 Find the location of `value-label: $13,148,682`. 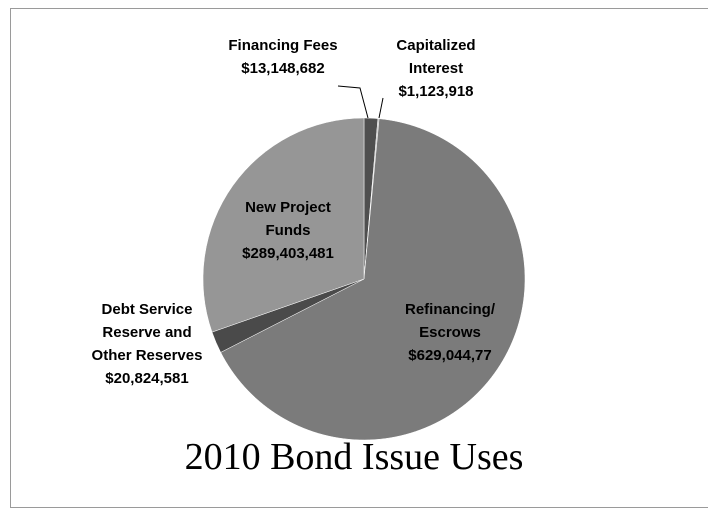

value-label: $13,148,682 is located at coordinates (283, 68).